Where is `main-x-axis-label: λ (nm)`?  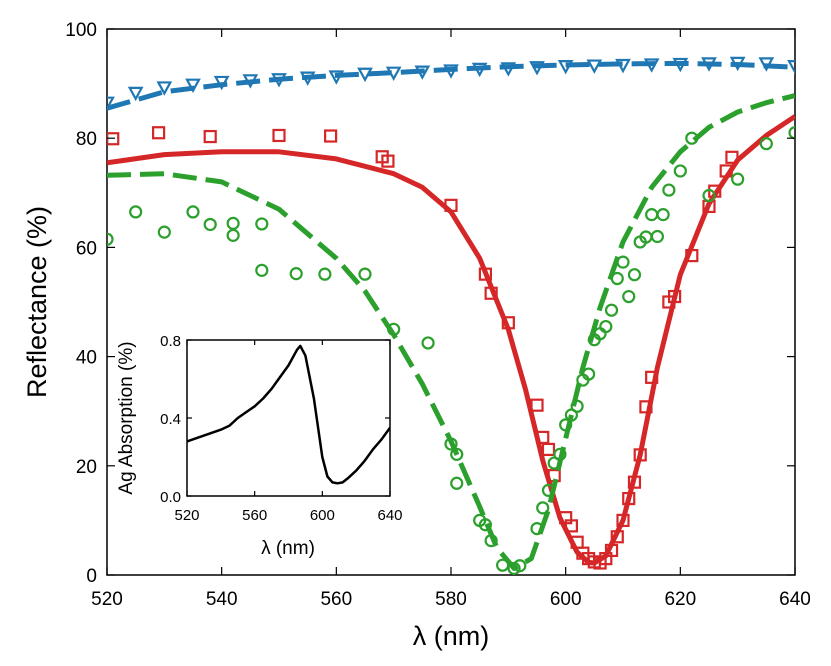
main-x-axis-label: λ (nm) is located at coordinates (451, 636).